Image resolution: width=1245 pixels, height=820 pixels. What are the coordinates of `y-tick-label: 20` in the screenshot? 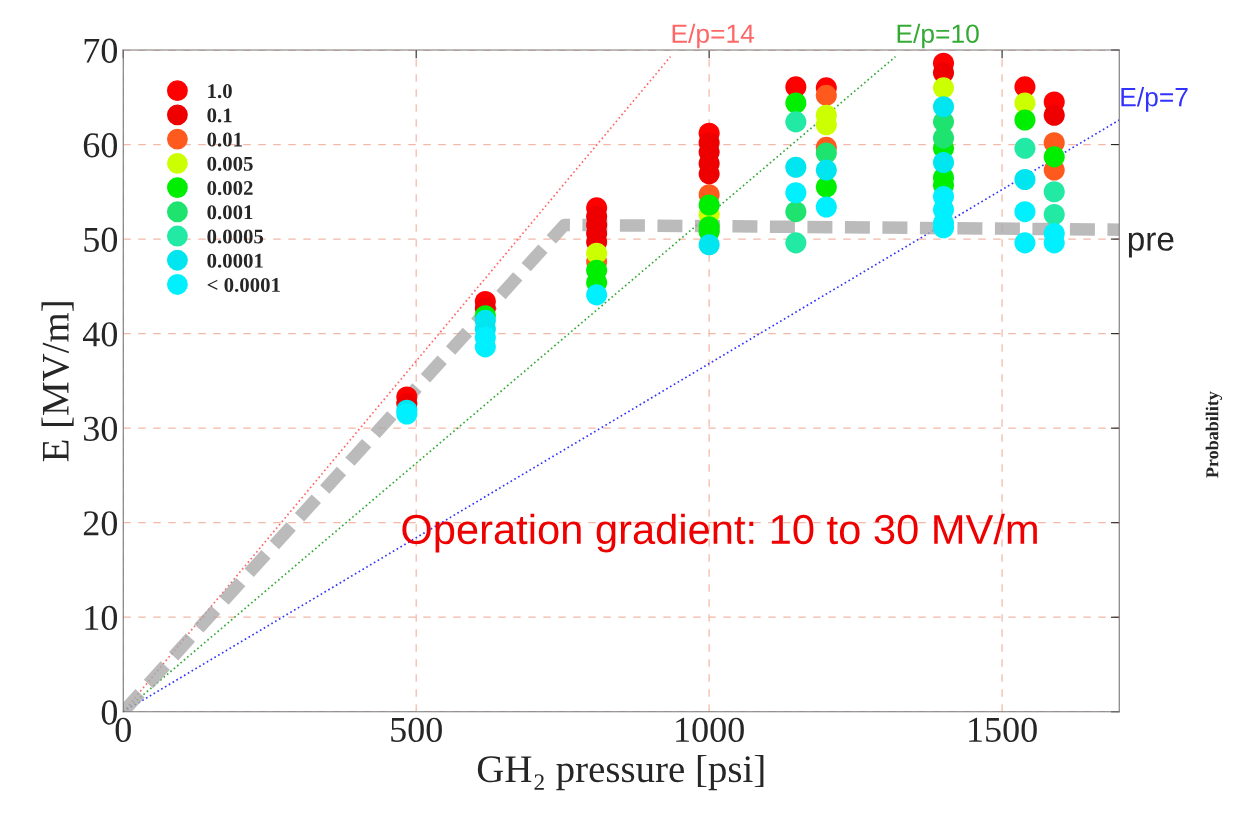 It's located at (100, 523).